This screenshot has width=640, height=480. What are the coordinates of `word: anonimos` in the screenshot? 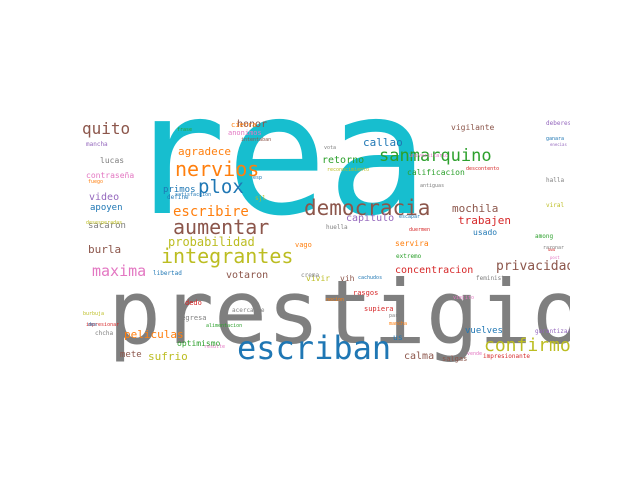 It's located at (245, 133).